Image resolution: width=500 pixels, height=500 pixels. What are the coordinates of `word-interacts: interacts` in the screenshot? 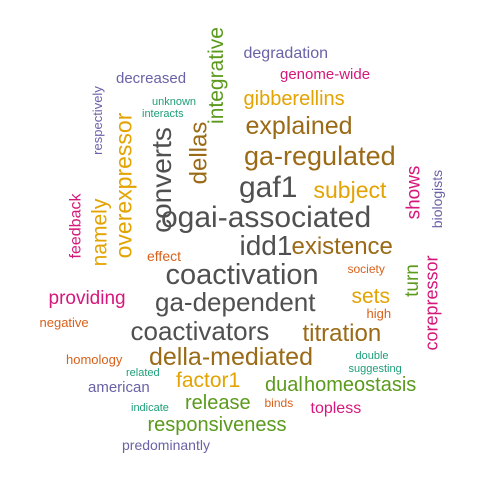 It's located at (163, 113).